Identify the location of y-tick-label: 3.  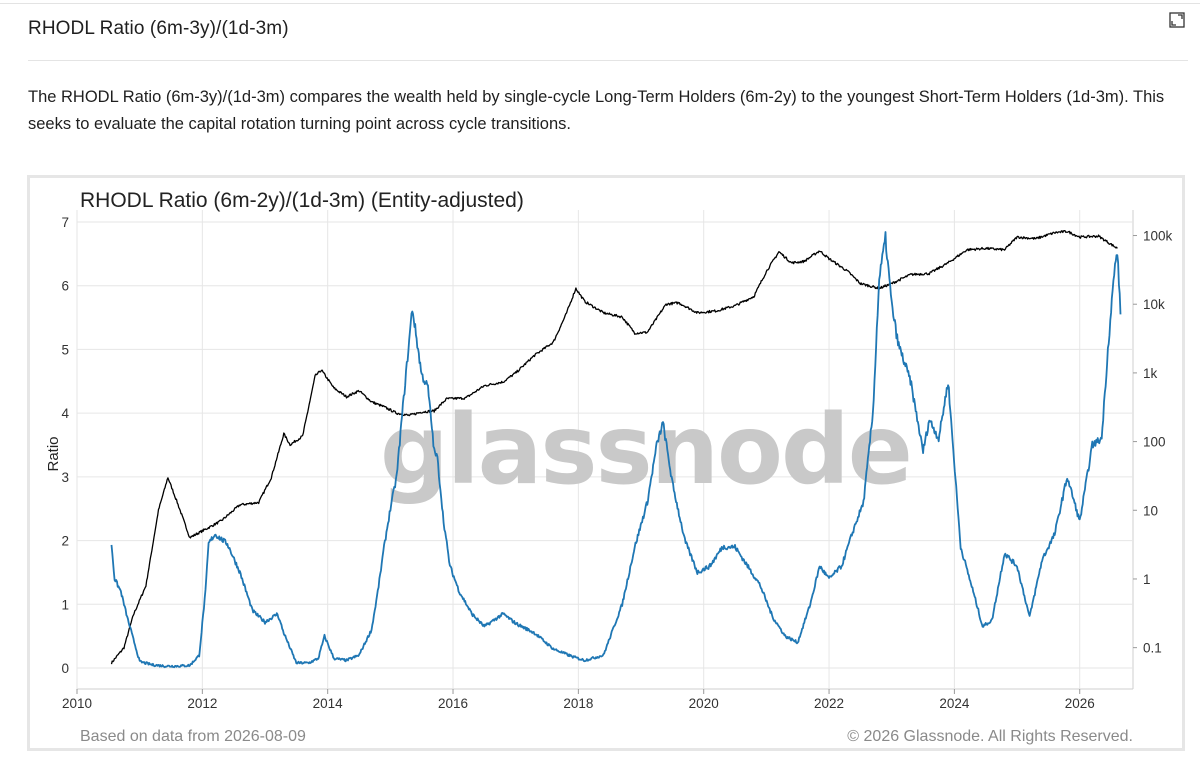
(65, 477).